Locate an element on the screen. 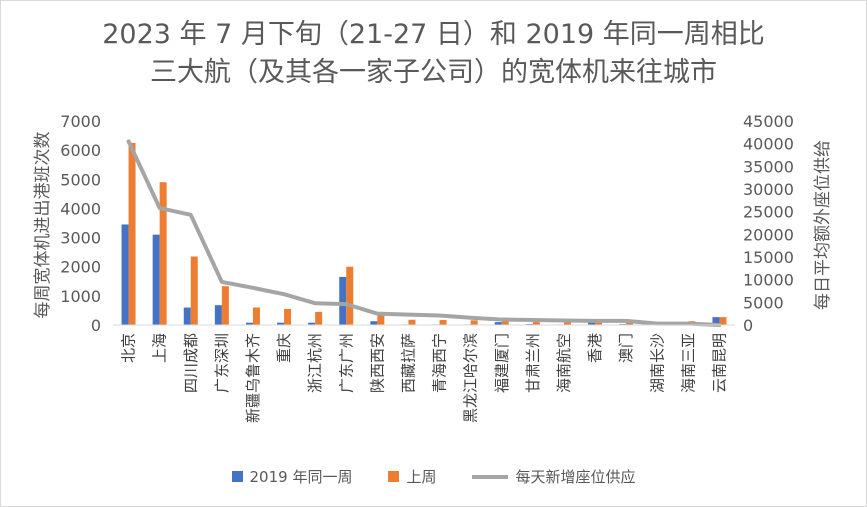 The width and height of the screenshot is (867, 507). x-category-label: 上海 is located at coordinates (160, 348).